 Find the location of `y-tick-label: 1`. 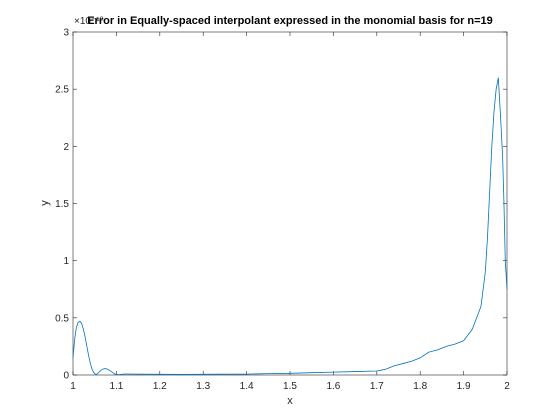

y-tick-label: 1 is located at coordinates (66, 261).